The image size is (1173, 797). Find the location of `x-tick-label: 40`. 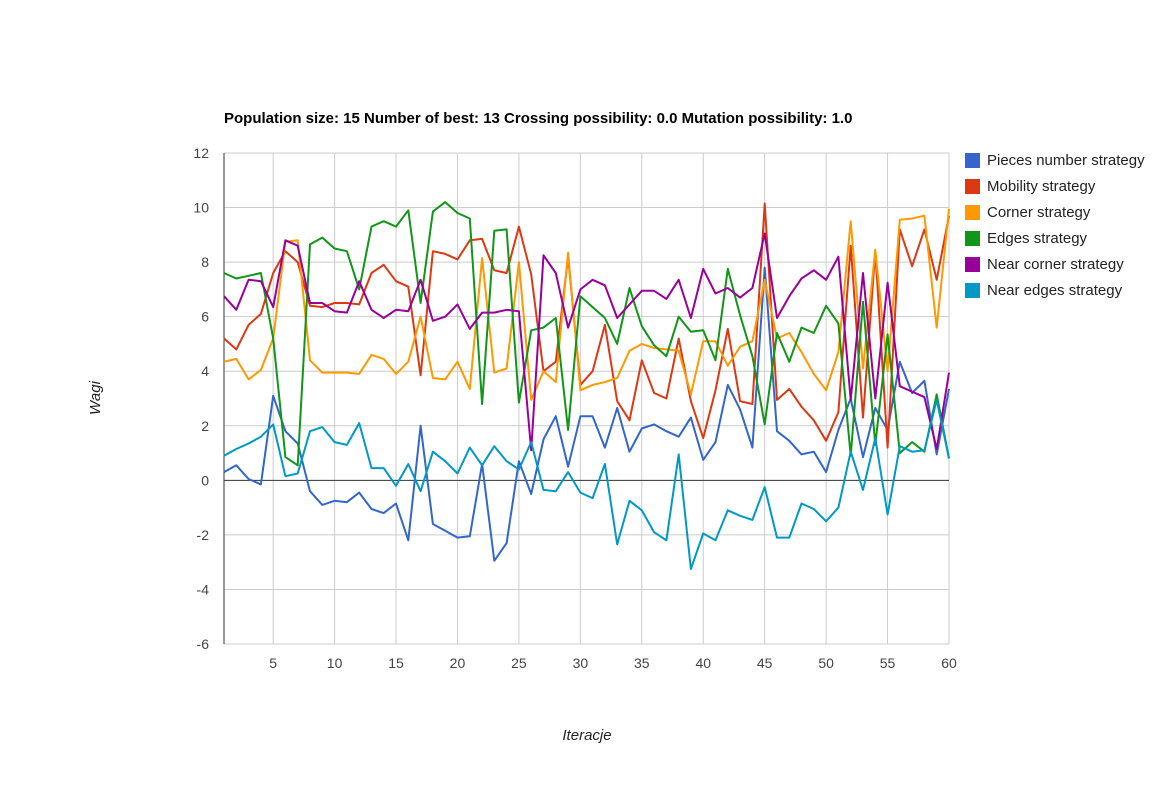

x-tick-label: 40 is located at coordinates (703, 663).